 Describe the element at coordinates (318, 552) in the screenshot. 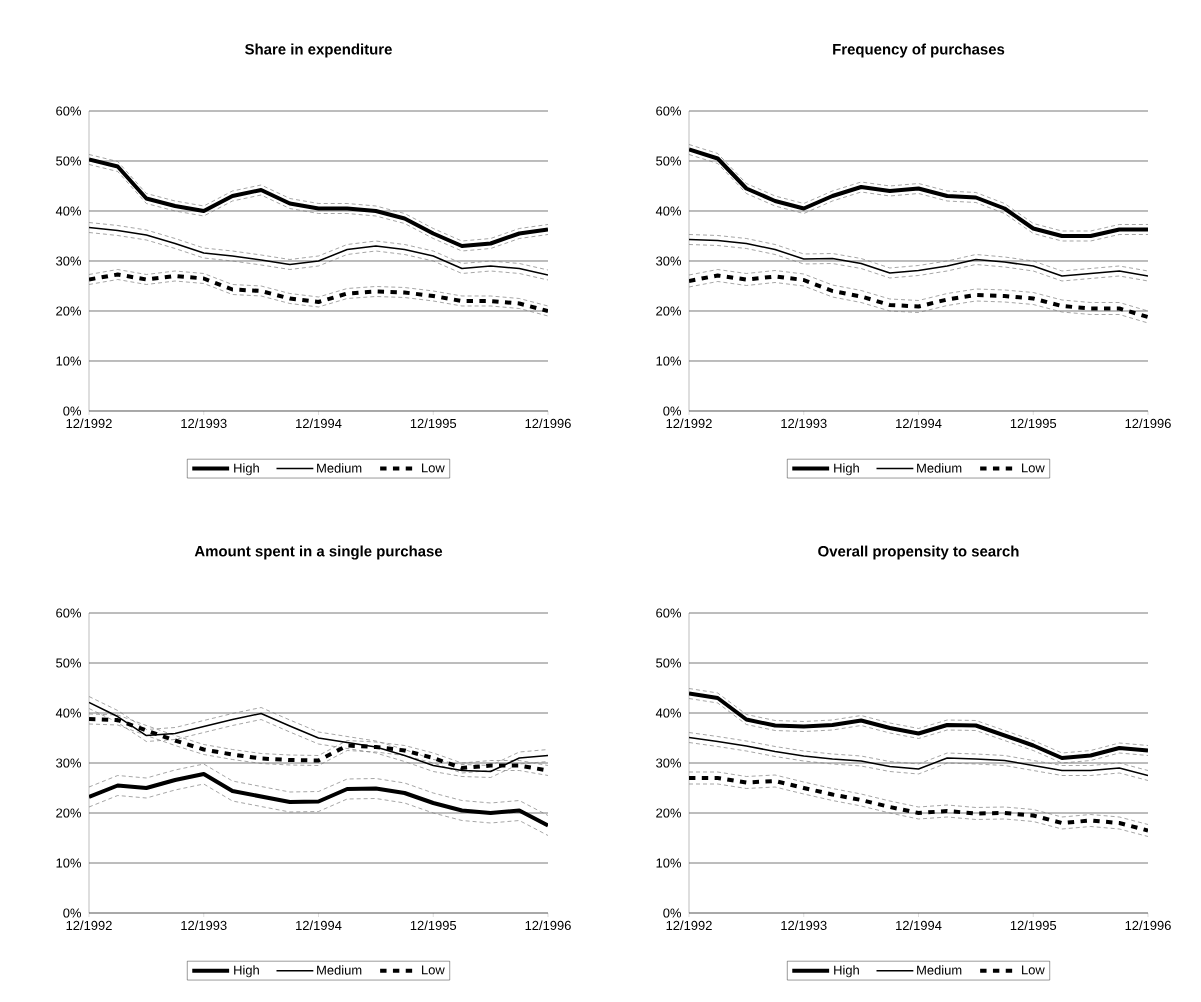

I see `chart-title: Amount spent in a single purchase` at that location.